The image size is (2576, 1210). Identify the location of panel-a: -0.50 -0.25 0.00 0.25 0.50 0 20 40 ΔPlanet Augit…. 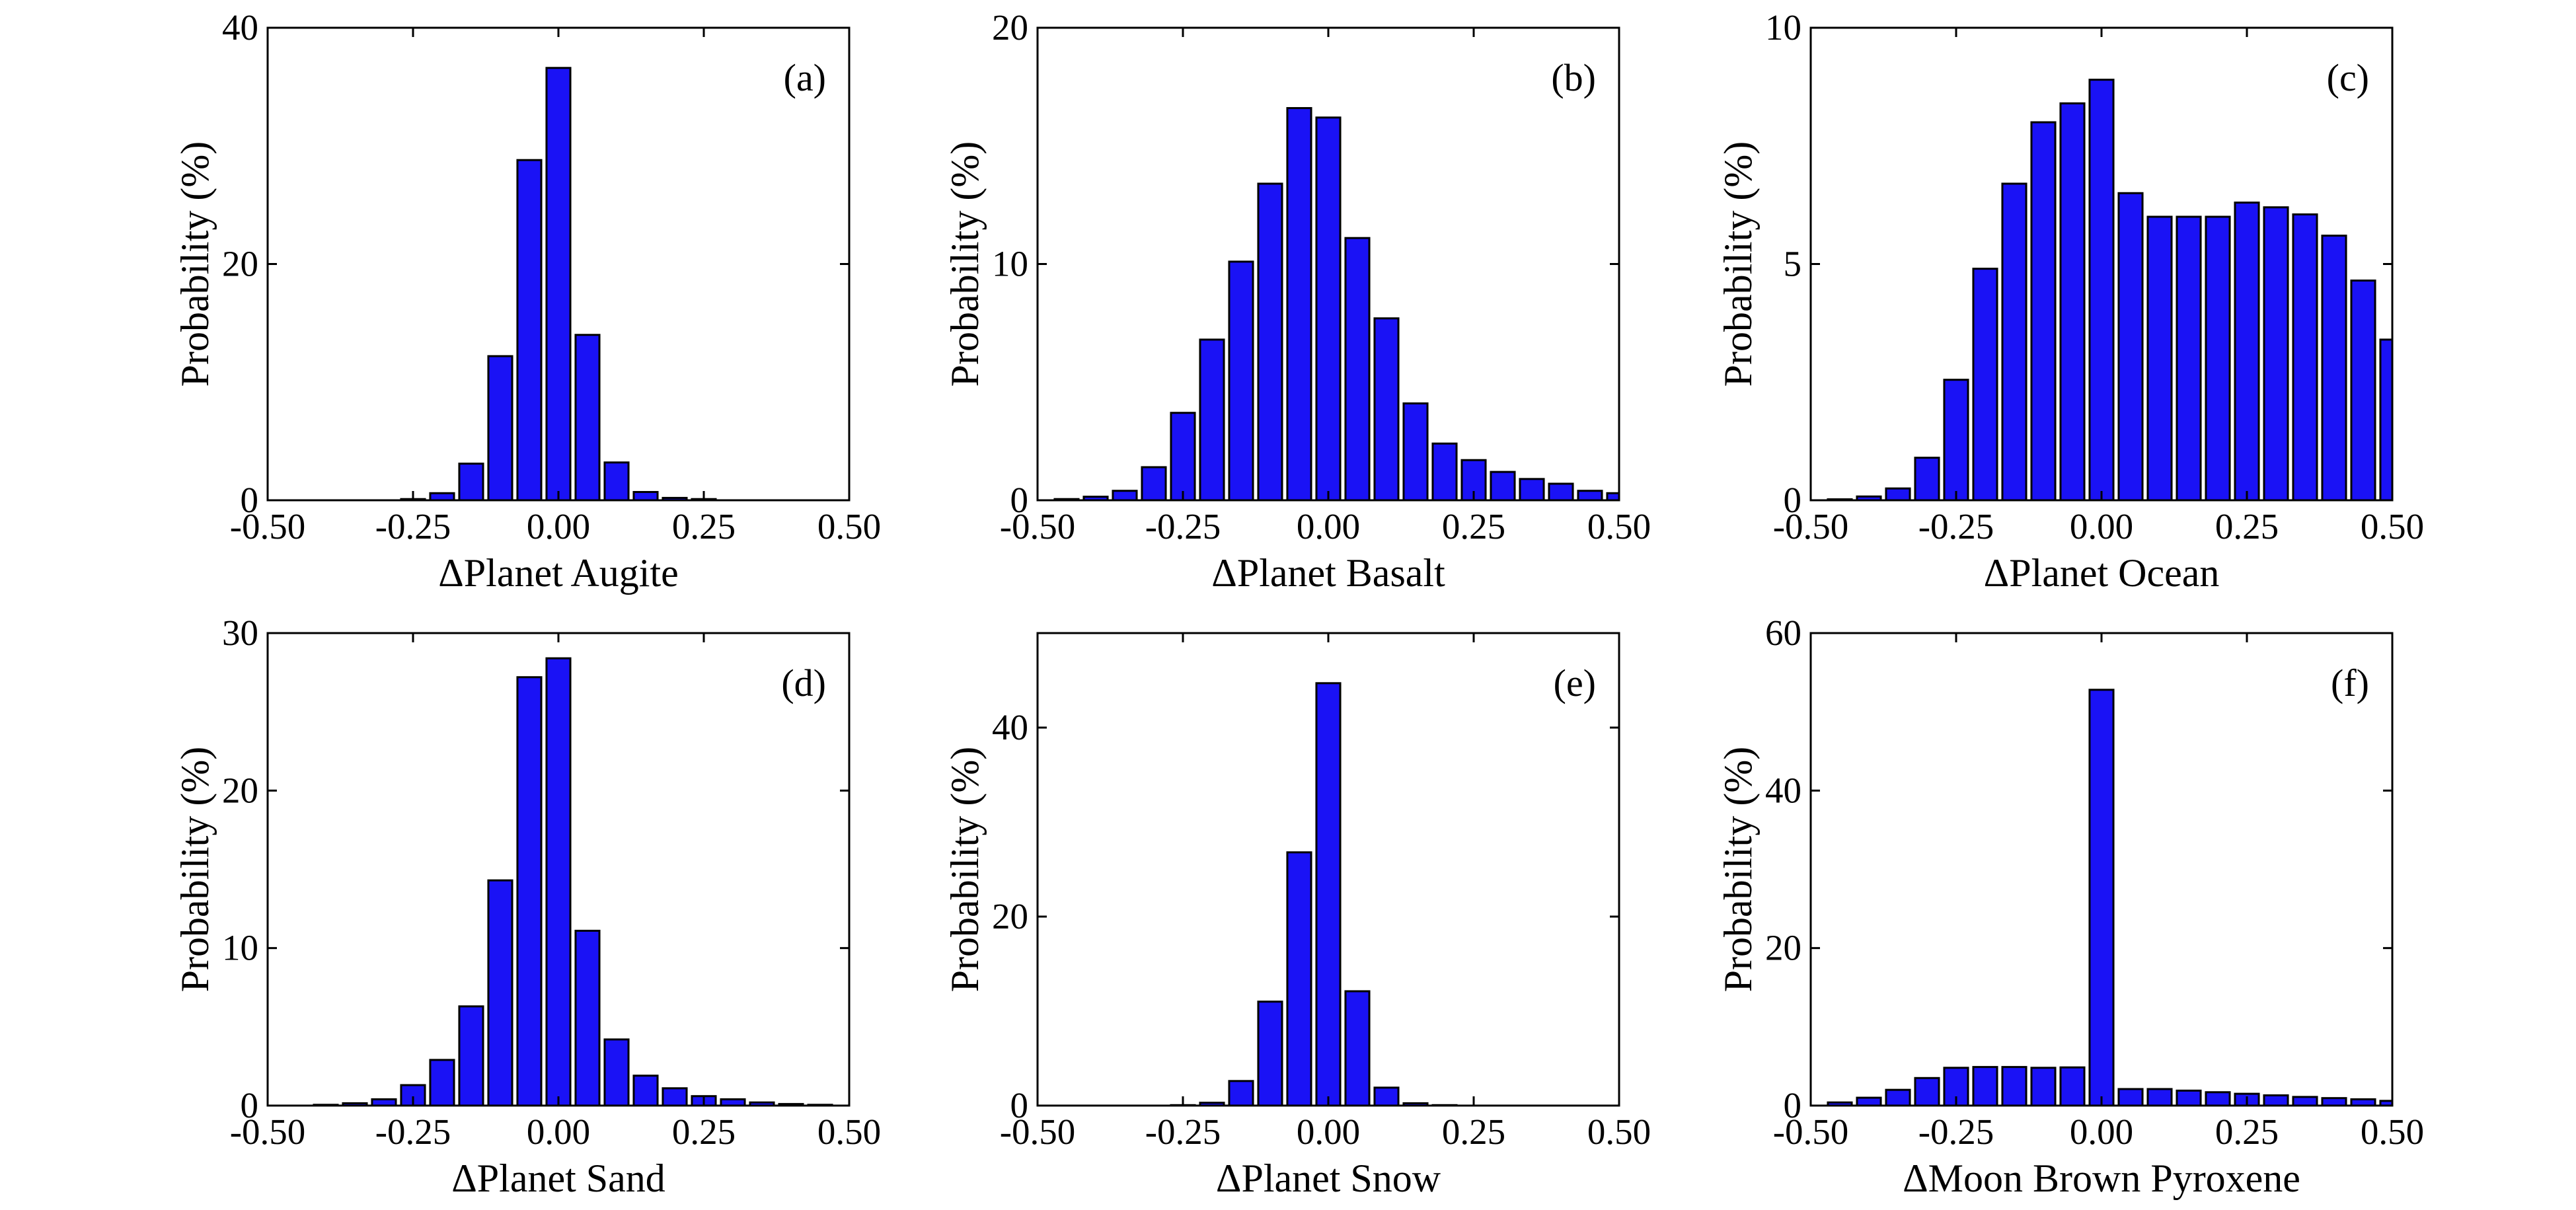
(527, 301).